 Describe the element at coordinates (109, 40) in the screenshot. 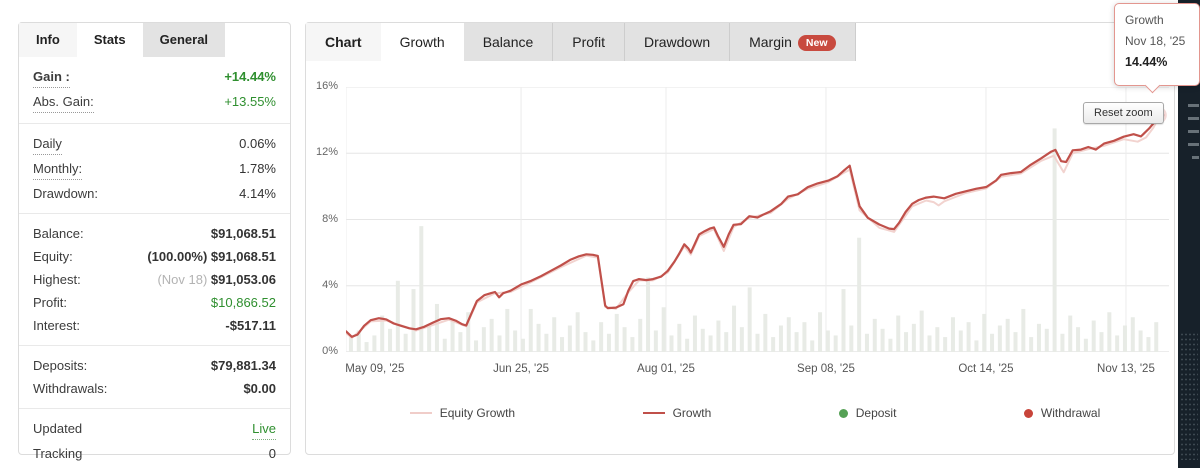

I see `tab-stats: Stats` at that location.